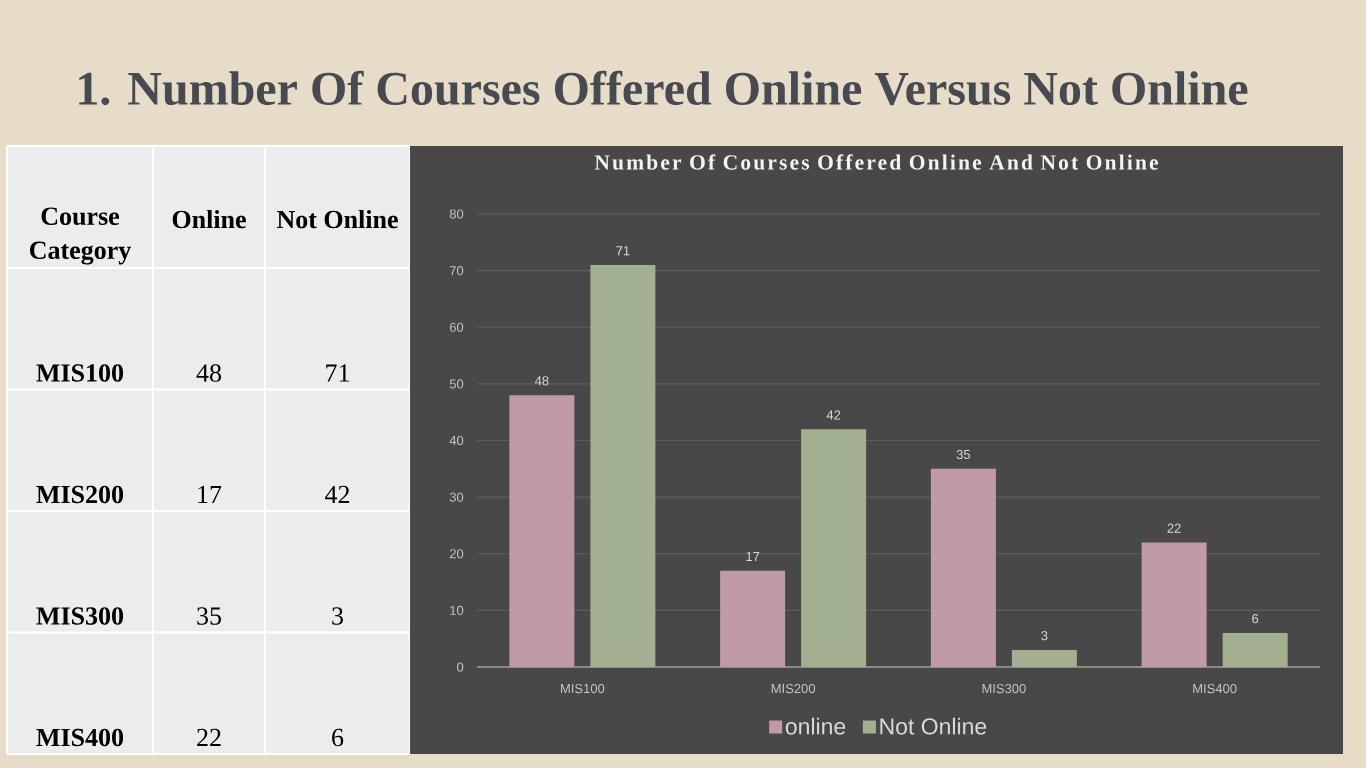  What do you see at coordinates (1004, 688) in the screenshot?
I see `x-tick-label: MIS300` at bounding box center [1004, 688].